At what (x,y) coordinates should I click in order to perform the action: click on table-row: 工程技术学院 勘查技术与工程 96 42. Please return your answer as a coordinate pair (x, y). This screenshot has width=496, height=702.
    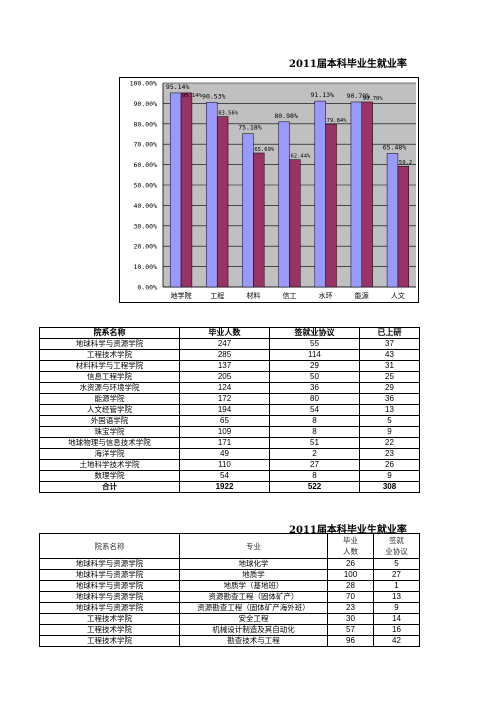
    Looking at the image, I should click on (229, 641).